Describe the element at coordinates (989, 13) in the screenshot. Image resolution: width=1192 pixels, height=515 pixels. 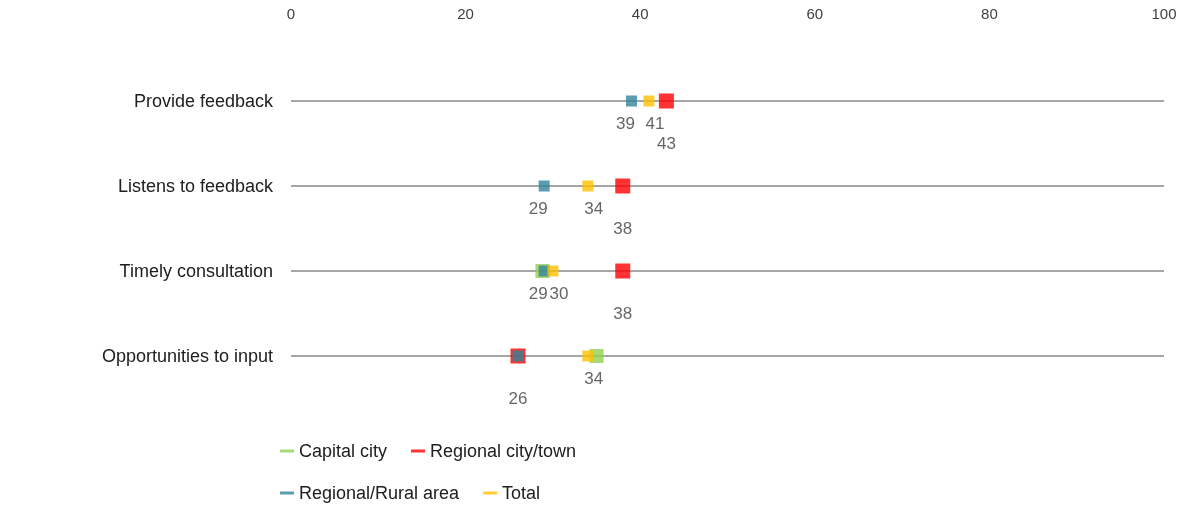
I see `x-tick-label: 80` at that location.